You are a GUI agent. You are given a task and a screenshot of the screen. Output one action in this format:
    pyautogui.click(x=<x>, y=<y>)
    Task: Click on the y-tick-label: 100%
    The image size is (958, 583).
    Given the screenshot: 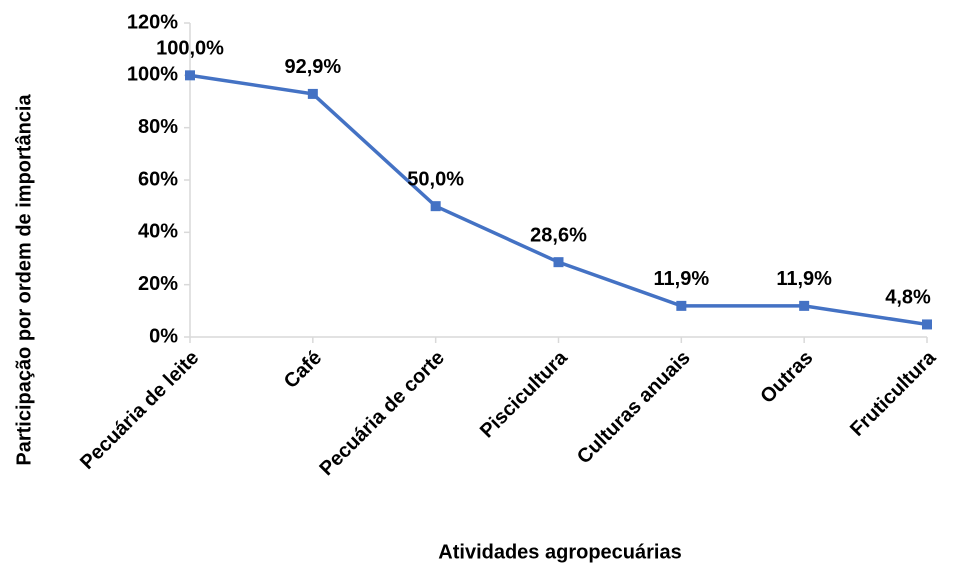 What is the action you would take?
    pyautogui.click(x=152, y=75)
    